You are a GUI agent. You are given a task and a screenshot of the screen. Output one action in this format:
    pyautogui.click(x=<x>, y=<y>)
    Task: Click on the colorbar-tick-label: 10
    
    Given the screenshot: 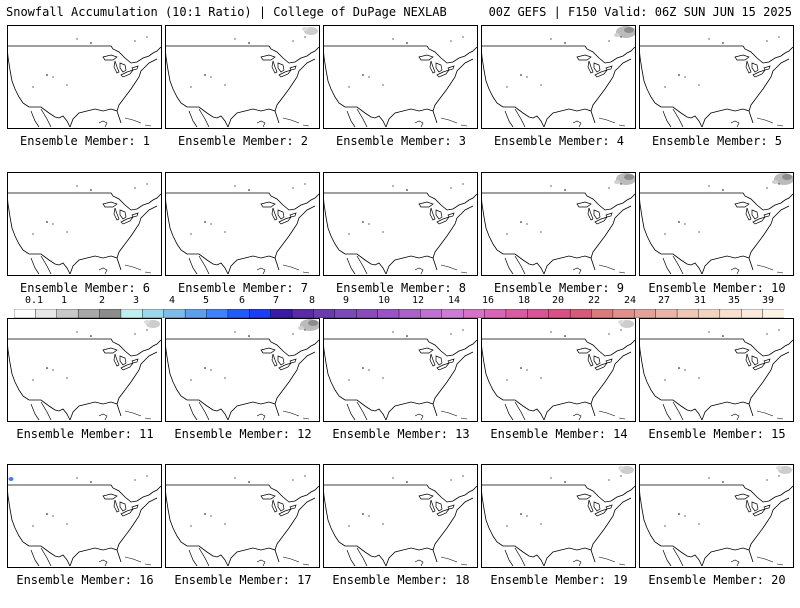 What is the action you would take?
    pyautogui.click(x=384, y=300)
    